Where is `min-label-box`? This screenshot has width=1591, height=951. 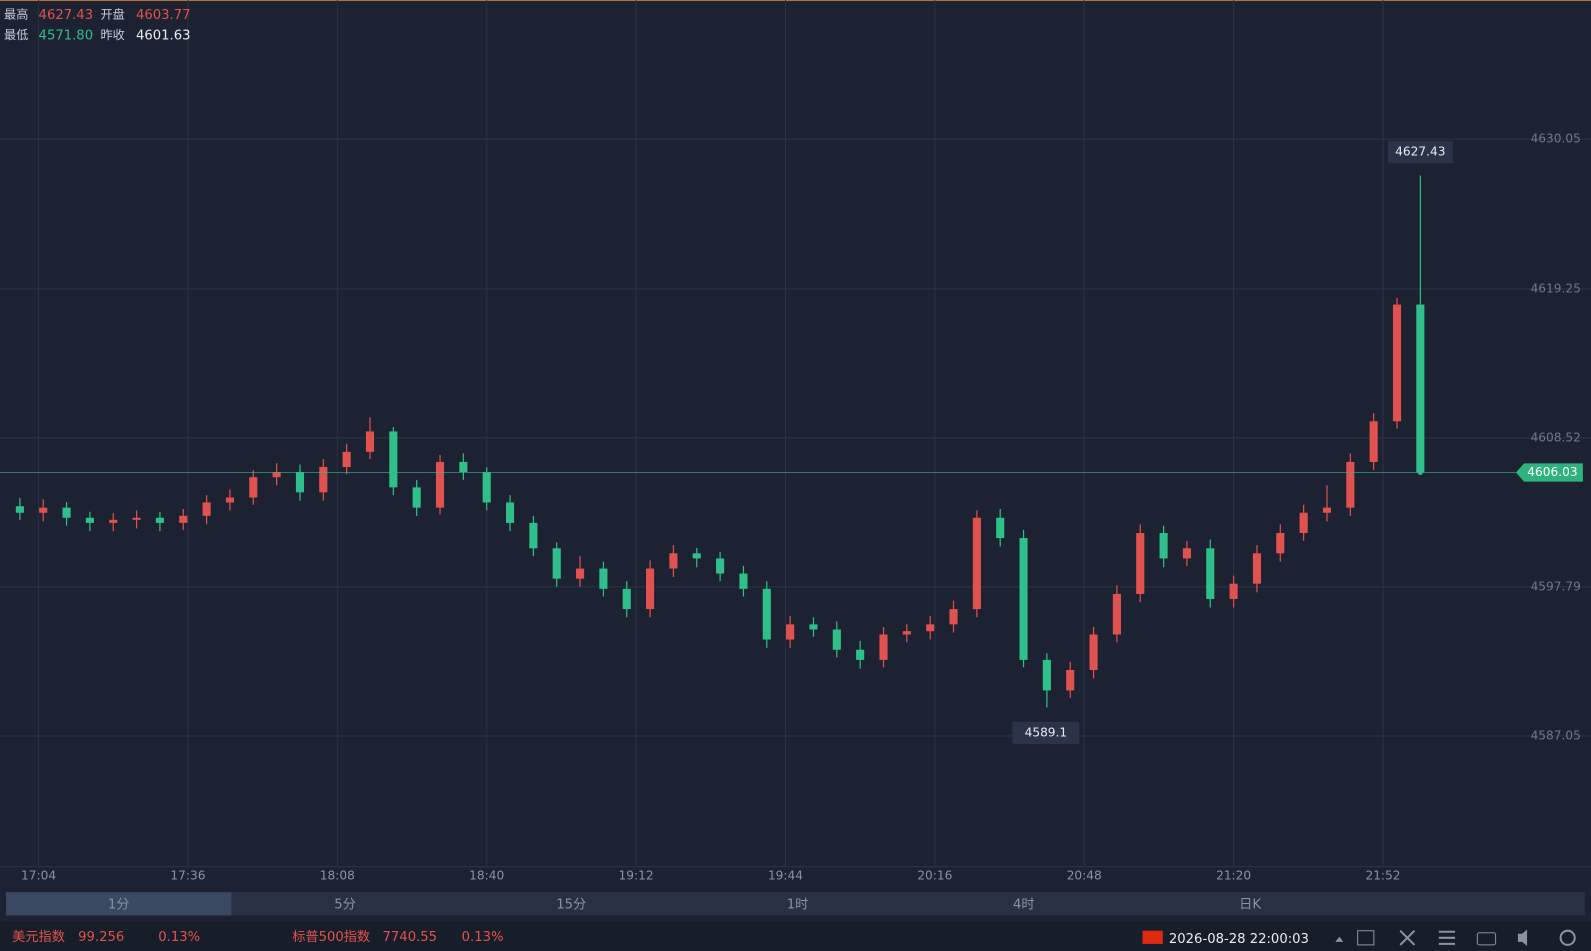 min-label-box is located at coordinates (1046, 733).